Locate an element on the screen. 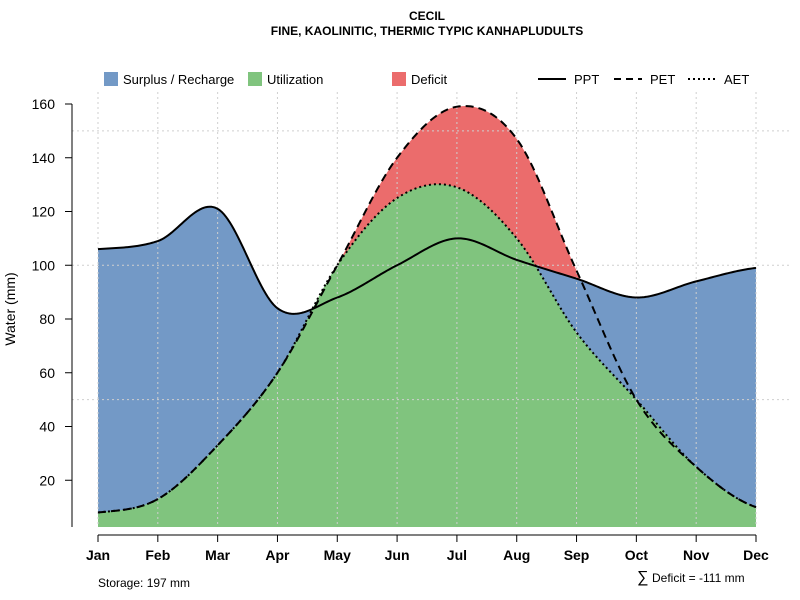  legend-label-ppt: PPT is located at coordinates (586, 79).